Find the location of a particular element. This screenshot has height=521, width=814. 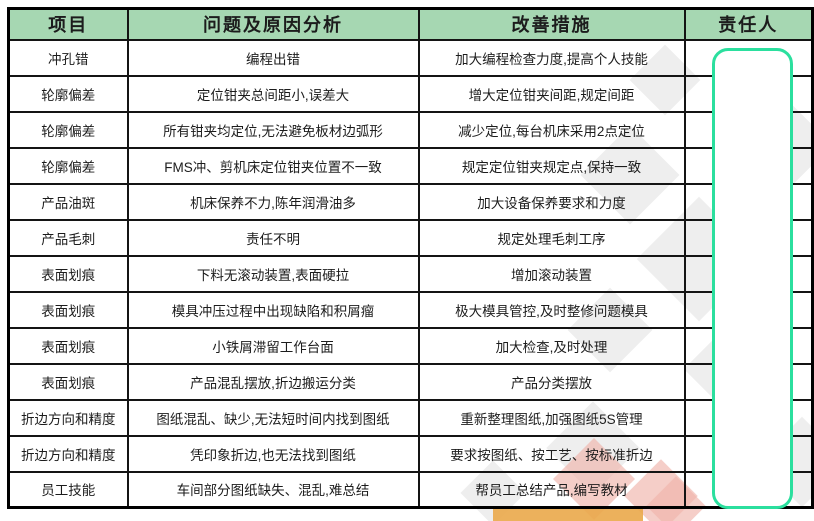

col-header-item: 项目 is located at coordinates (68, 24).